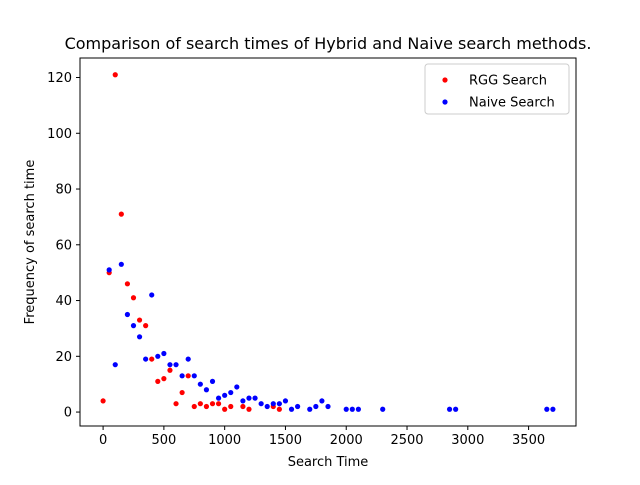 The width and height of the screenshot is (640, 485). What do you see at coordinates (59, 78) in the screenshot?
I see `y-tick-label: 120` at bounding box center [59, 78].